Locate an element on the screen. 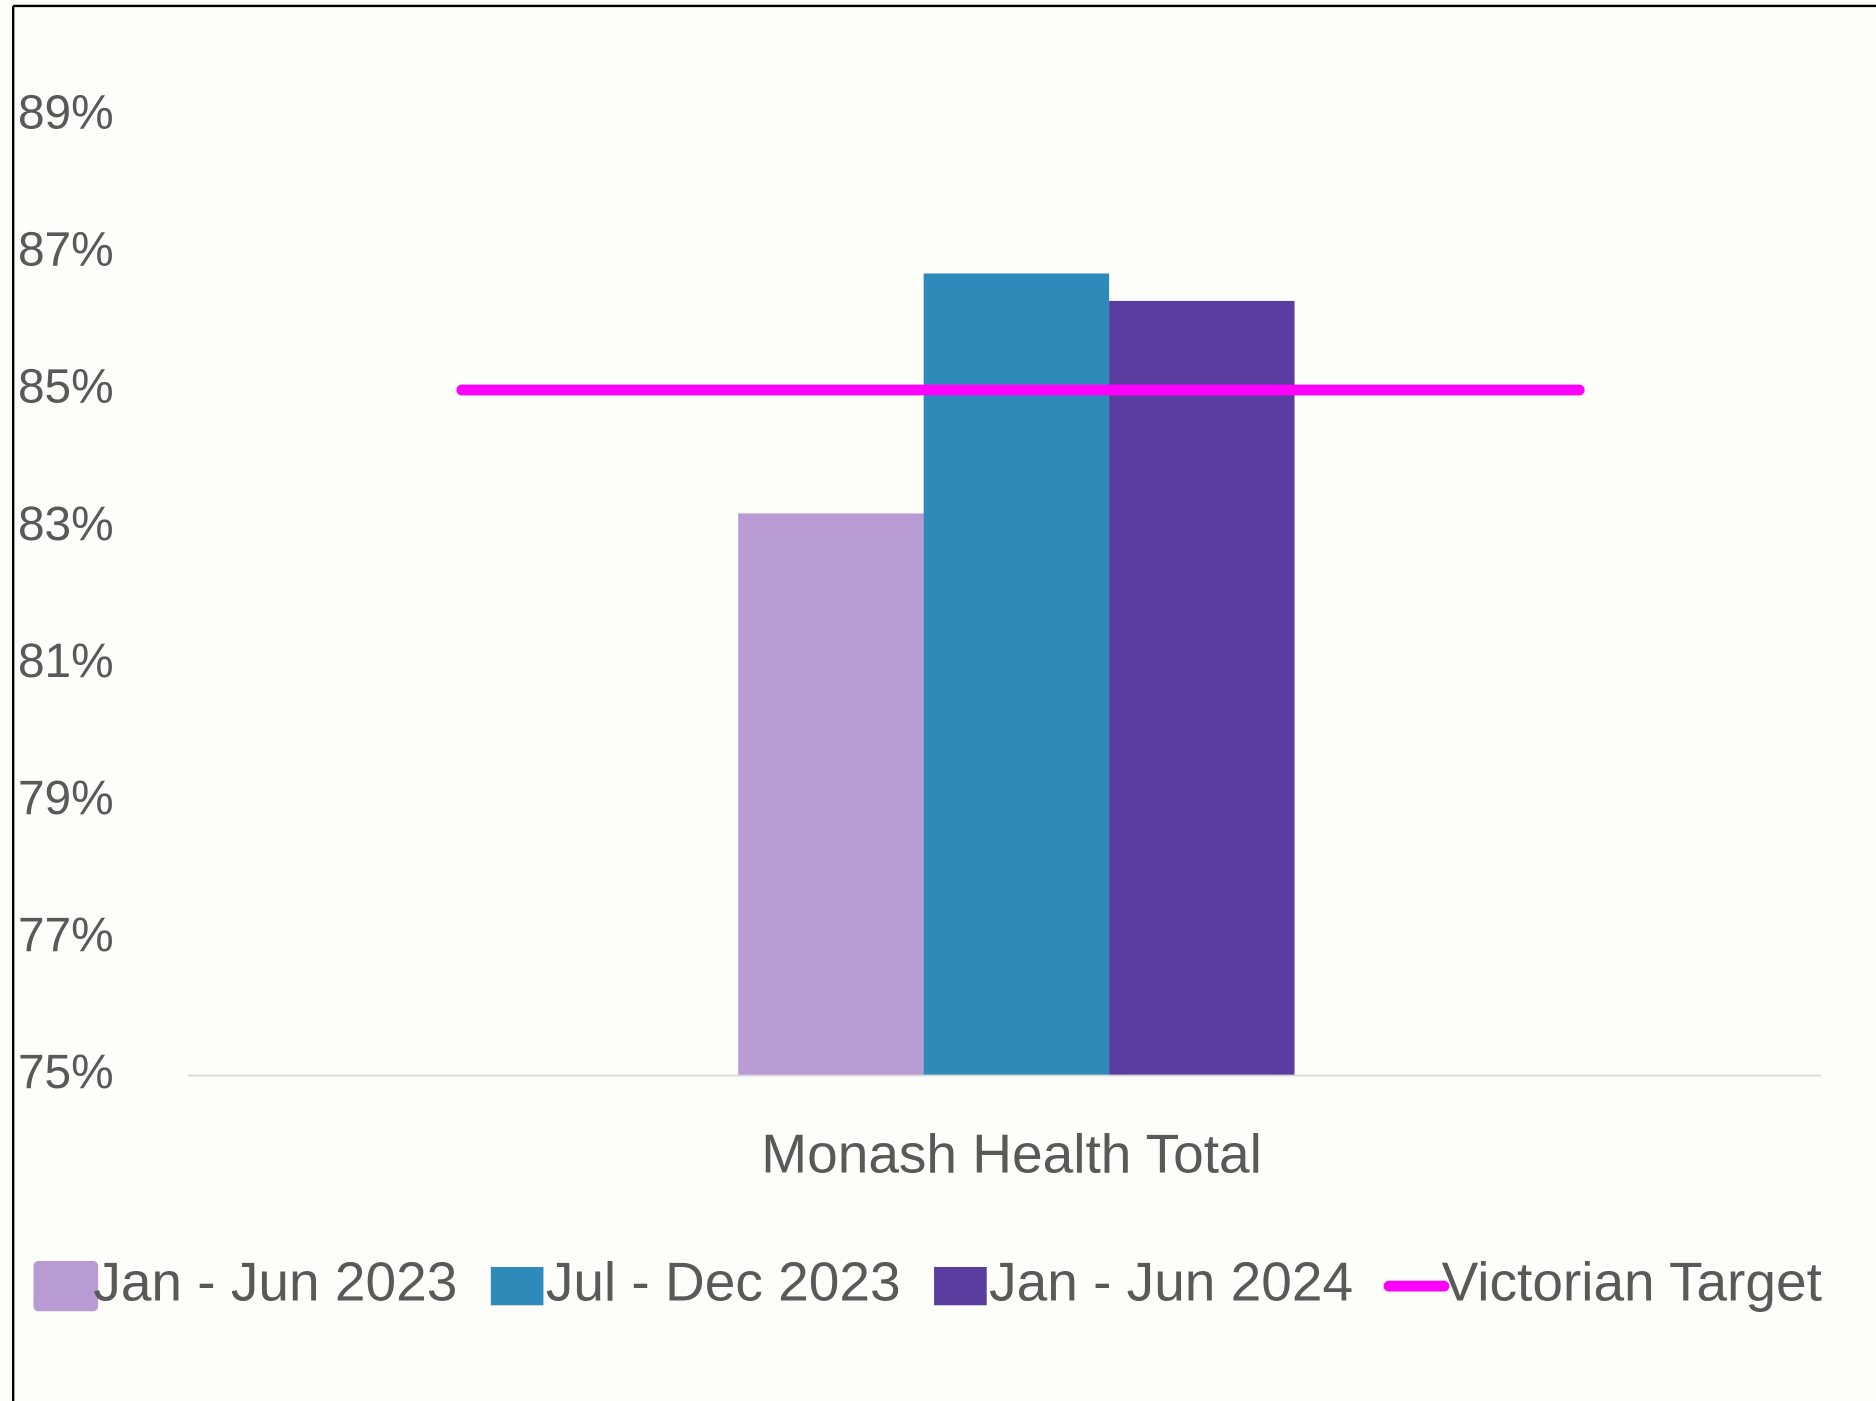  legend-label: Jan - Jun 2023 is located at coordinates (275, 1282).